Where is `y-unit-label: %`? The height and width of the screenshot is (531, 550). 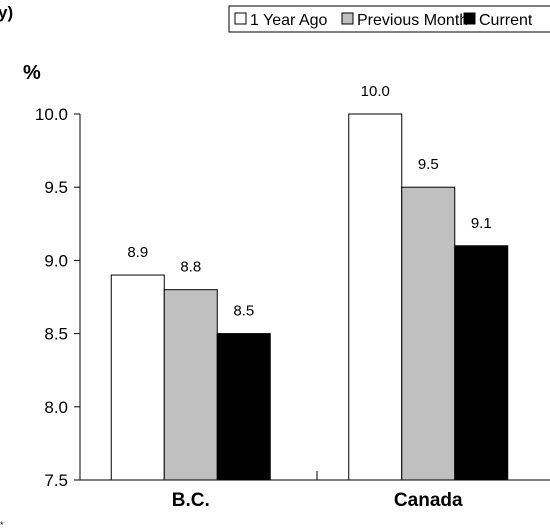
y-unit-label: % is located at coordinates (32, 73).